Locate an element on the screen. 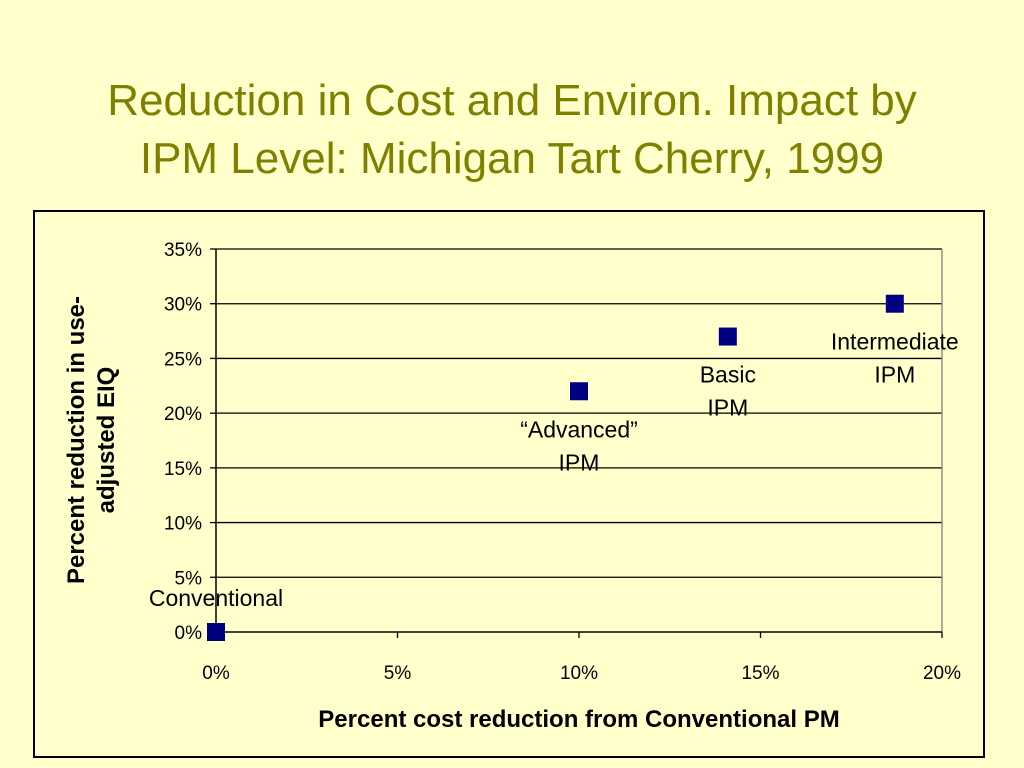 The width and height of the screenshot is (1024, 768). y-tick-label: 35% is located at coordinates (183, 250).